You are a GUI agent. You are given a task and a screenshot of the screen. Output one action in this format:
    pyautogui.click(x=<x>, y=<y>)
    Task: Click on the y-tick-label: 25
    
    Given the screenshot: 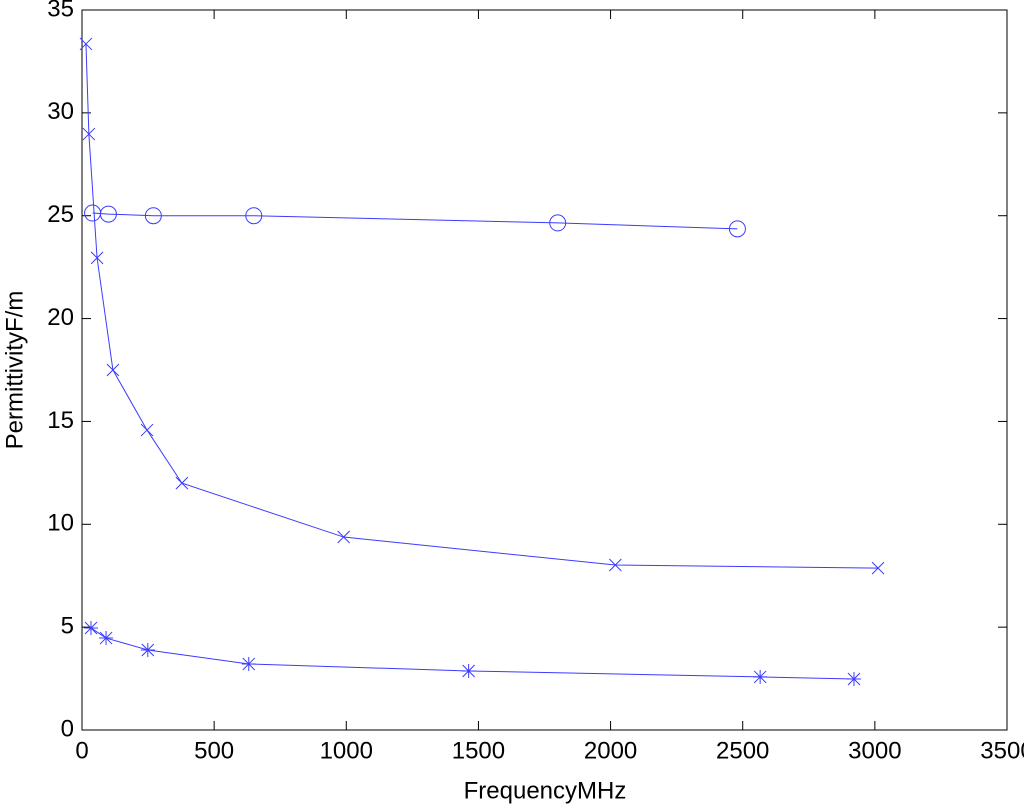 What is the action you would take?
    pyautogui.click(x=60, y=214)
    